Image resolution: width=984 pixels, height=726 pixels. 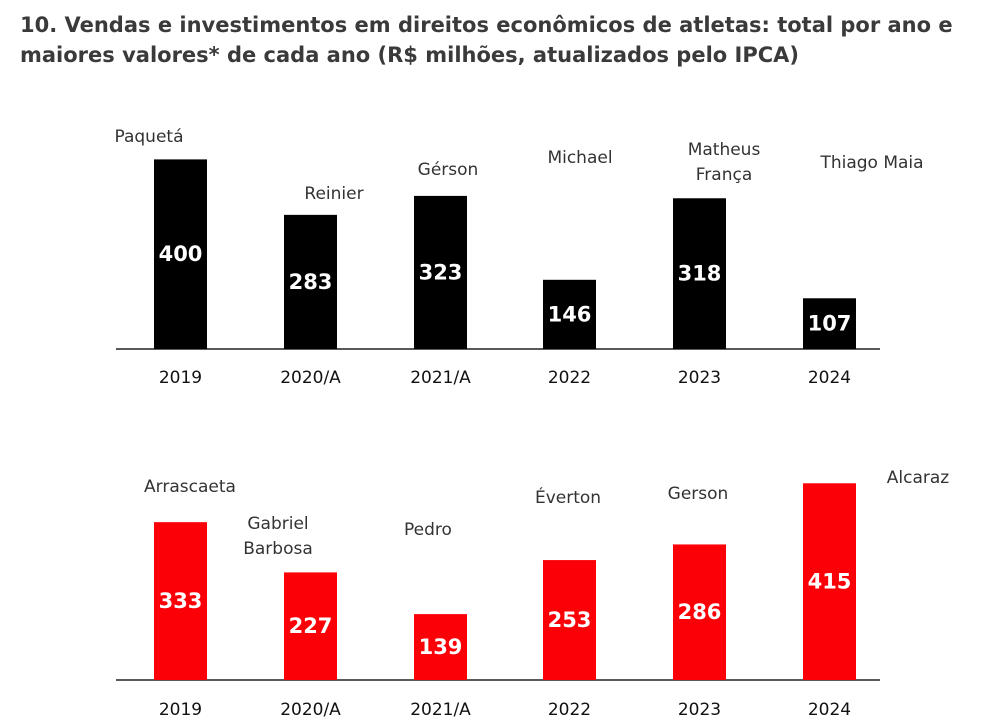 What do you see at coordinates (148, 137) in the screenshot?
I see `player-name: Paquetá` at bounding box center [148, 137].